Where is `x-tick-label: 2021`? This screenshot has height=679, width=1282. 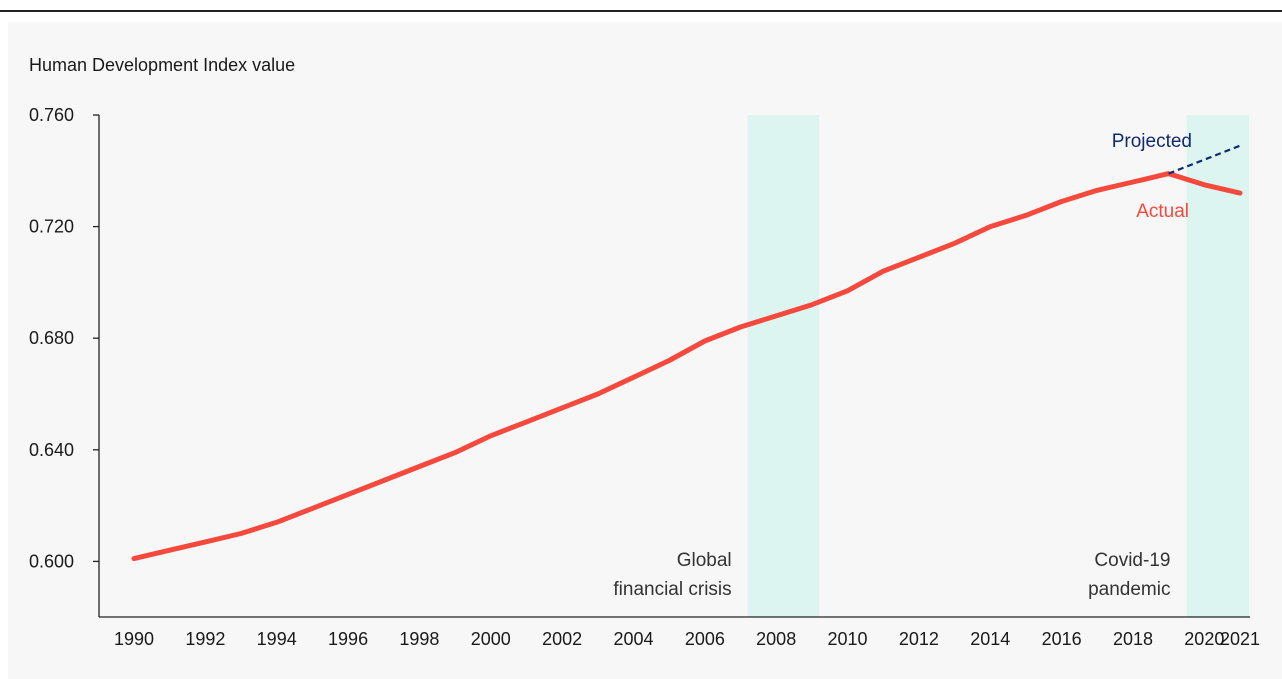 x-tick-label: 2021 is located at coordinates (1240, 639).